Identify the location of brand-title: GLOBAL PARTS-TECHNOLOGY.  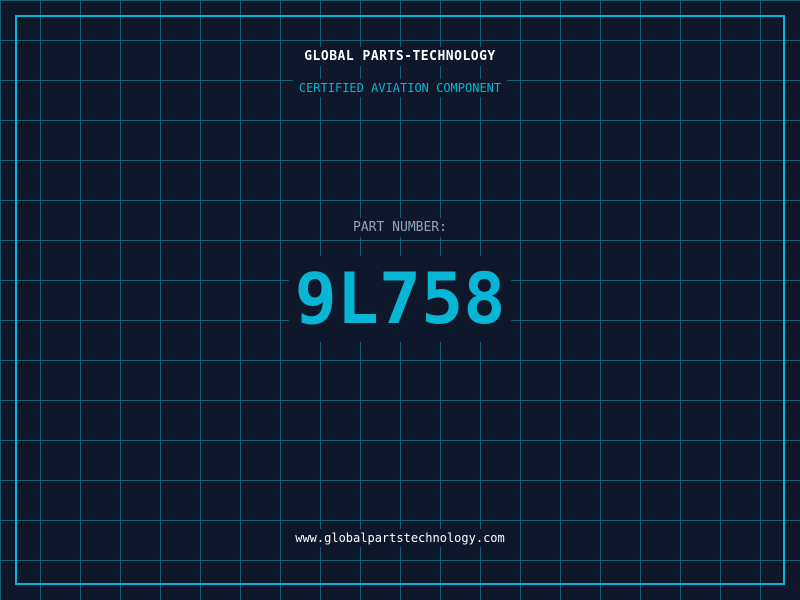
(400, 56).